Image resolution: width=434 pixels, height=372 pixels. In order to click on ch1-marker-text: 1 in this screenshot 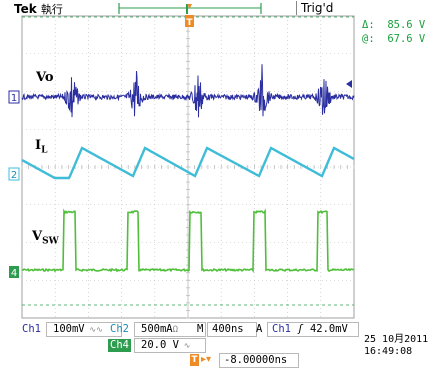, I will do `click(14, 98)`.